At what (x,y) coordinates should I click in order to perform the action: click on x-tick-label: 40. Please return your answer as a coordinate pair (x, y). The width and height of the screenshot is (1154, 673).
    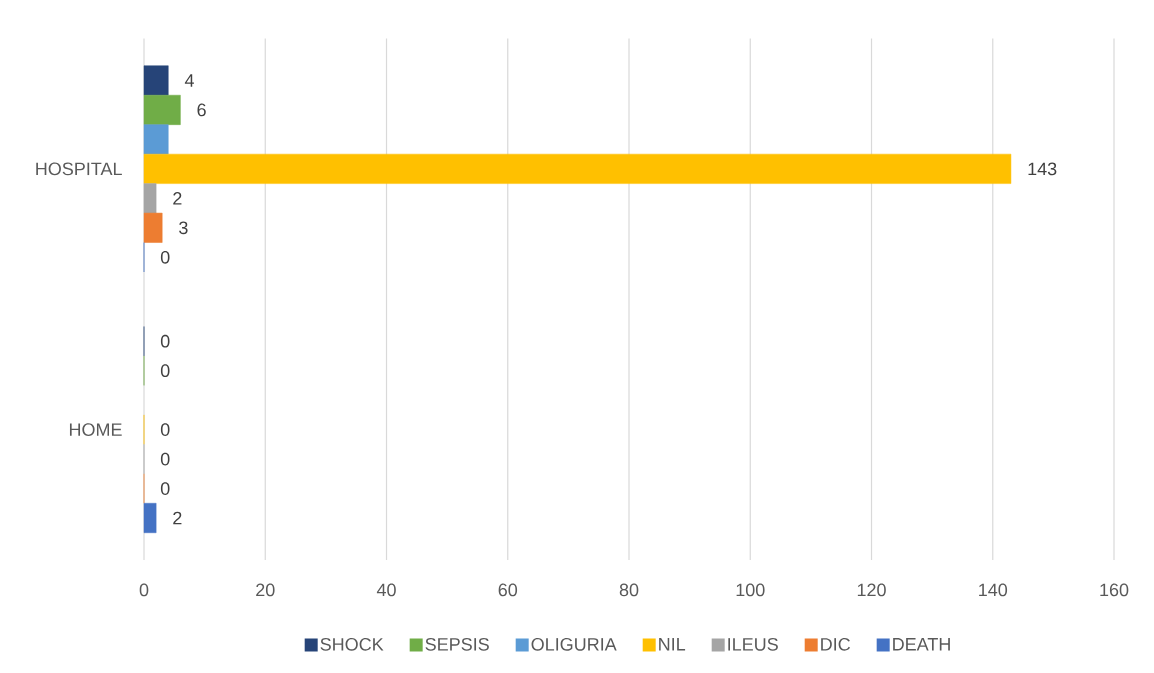
    Looking at the image, I should click on (386, 590).